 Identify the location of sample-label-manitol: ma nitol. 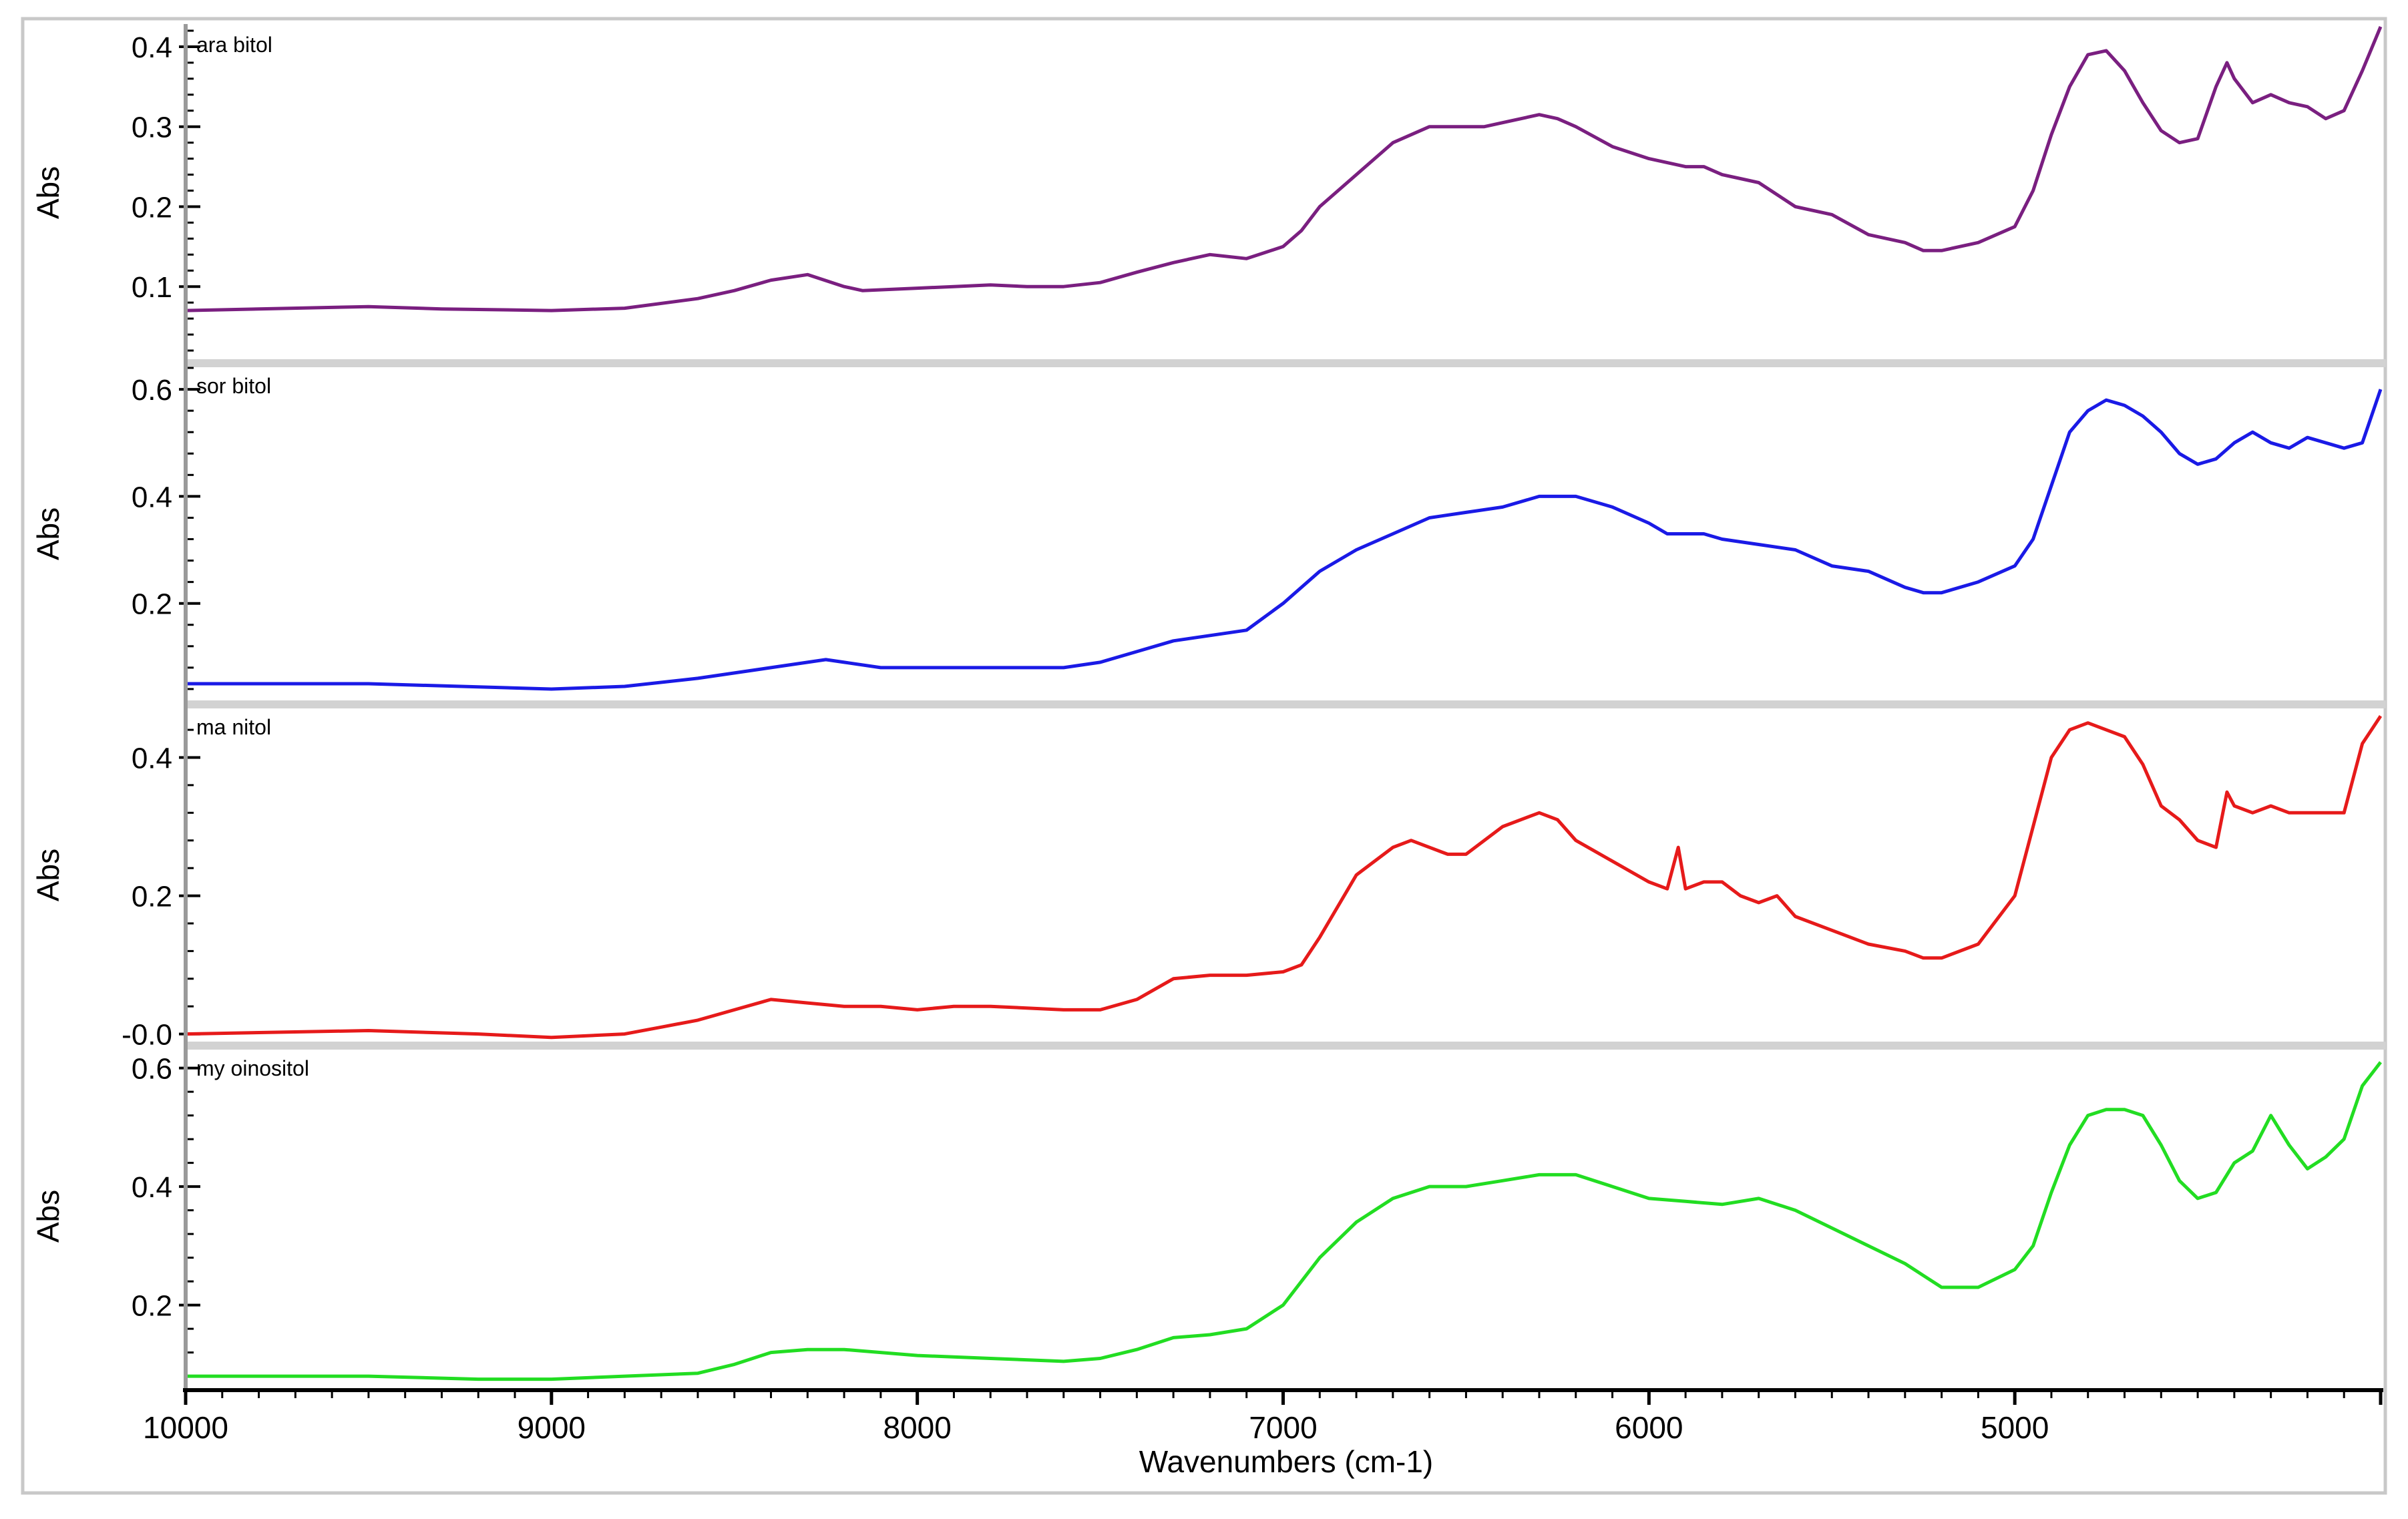
(233, 727).